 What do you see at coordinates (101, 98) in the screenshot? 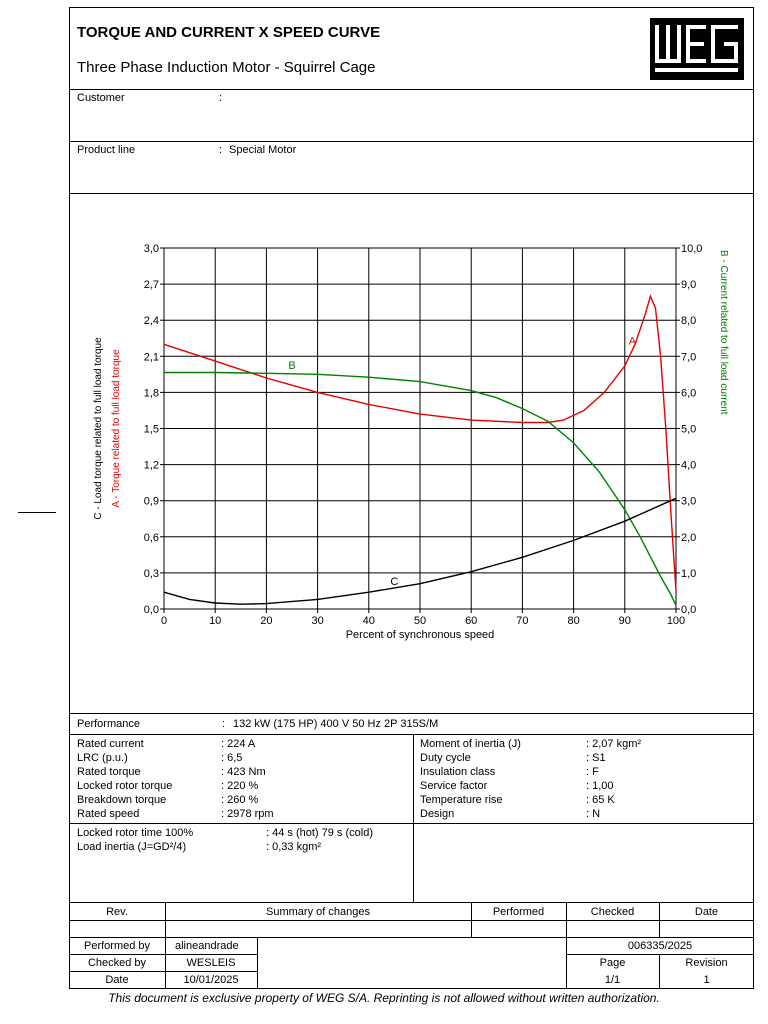
I see `customer-label: Customer` at bounding box center [101, 98].